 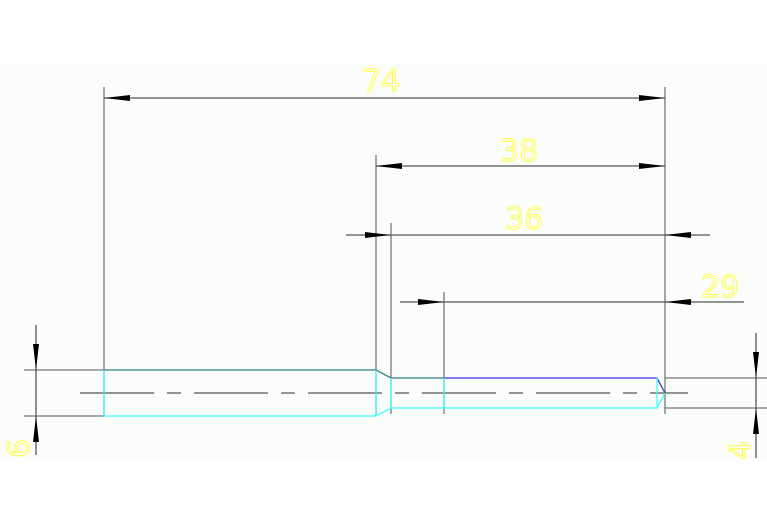 I want to click on shaft-outline, so click(x=384, y=393).